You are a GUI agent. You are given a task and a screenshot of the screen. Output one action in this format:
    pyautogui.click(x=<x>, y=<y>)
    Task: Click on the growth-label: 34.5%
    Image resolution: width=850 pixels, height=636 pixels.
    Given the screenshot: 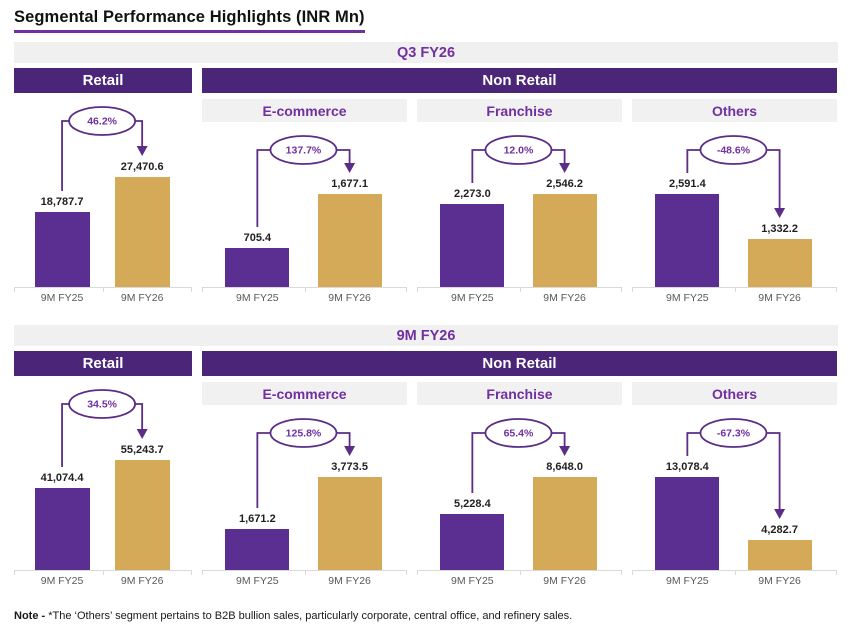 What is the action you would take?
    pyautogui.click(x=102, y=405)
    